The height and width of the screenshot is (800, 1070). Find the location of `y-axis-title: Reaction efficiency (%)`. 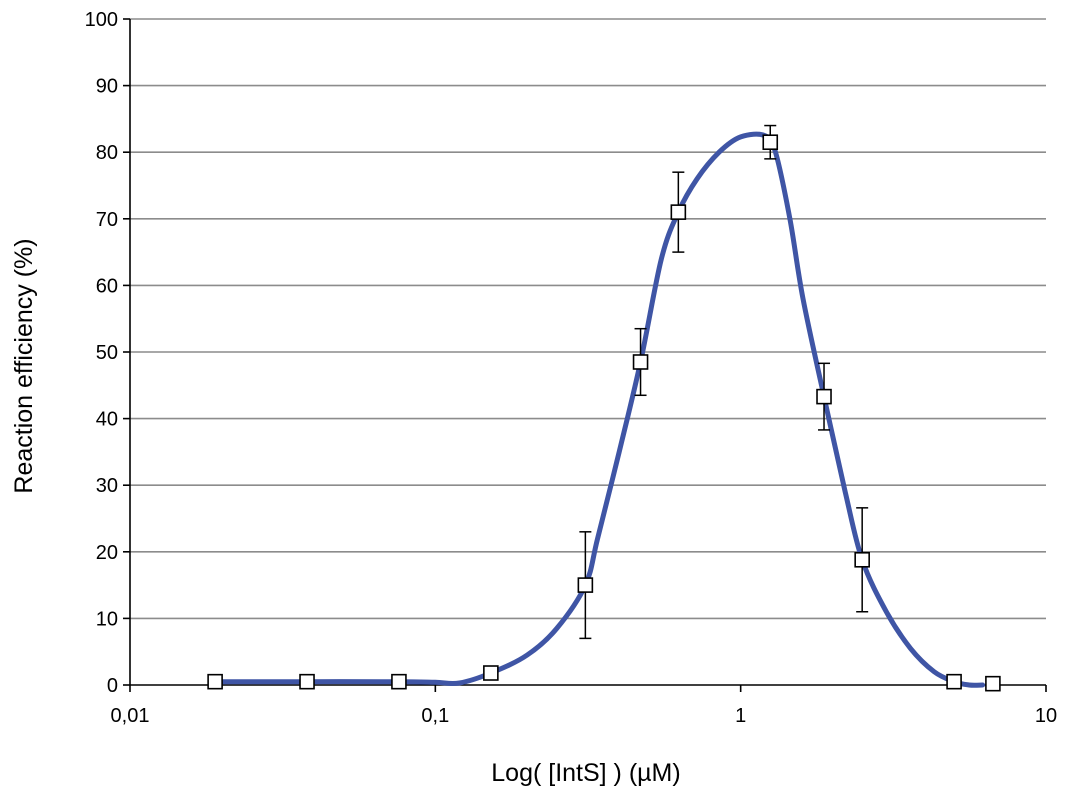

y-axis-title: Reaction efficiency (%) is located at coordinates (24, 365).